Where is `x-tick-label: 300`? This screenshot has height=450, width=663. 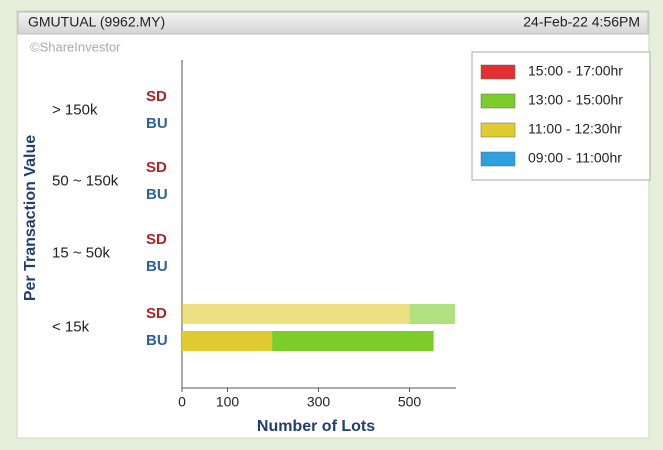
x-tick-label: 300 is located at coordinates (319, 402).